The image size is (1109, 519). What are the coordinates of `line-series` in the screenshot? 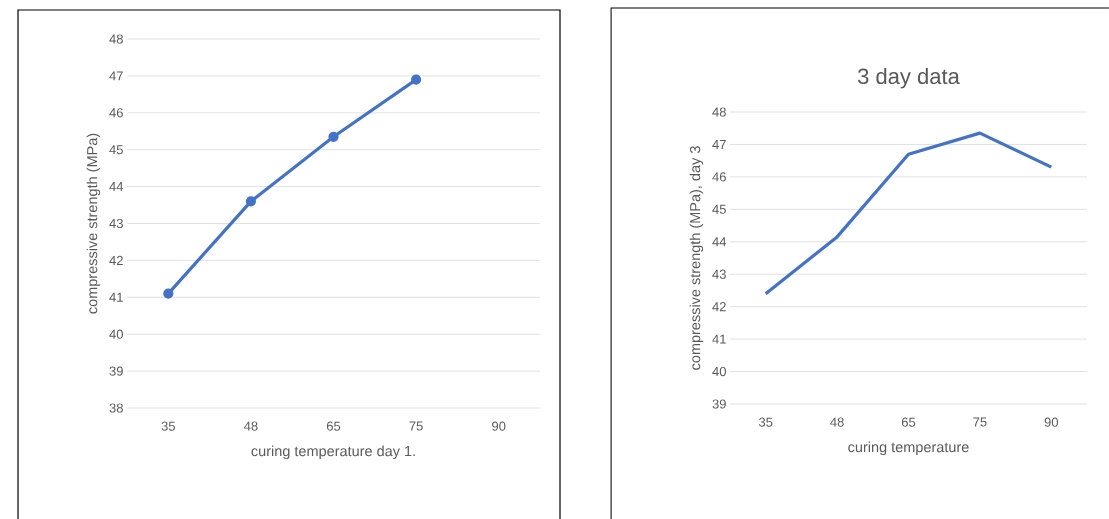 It's located at (908, 213).